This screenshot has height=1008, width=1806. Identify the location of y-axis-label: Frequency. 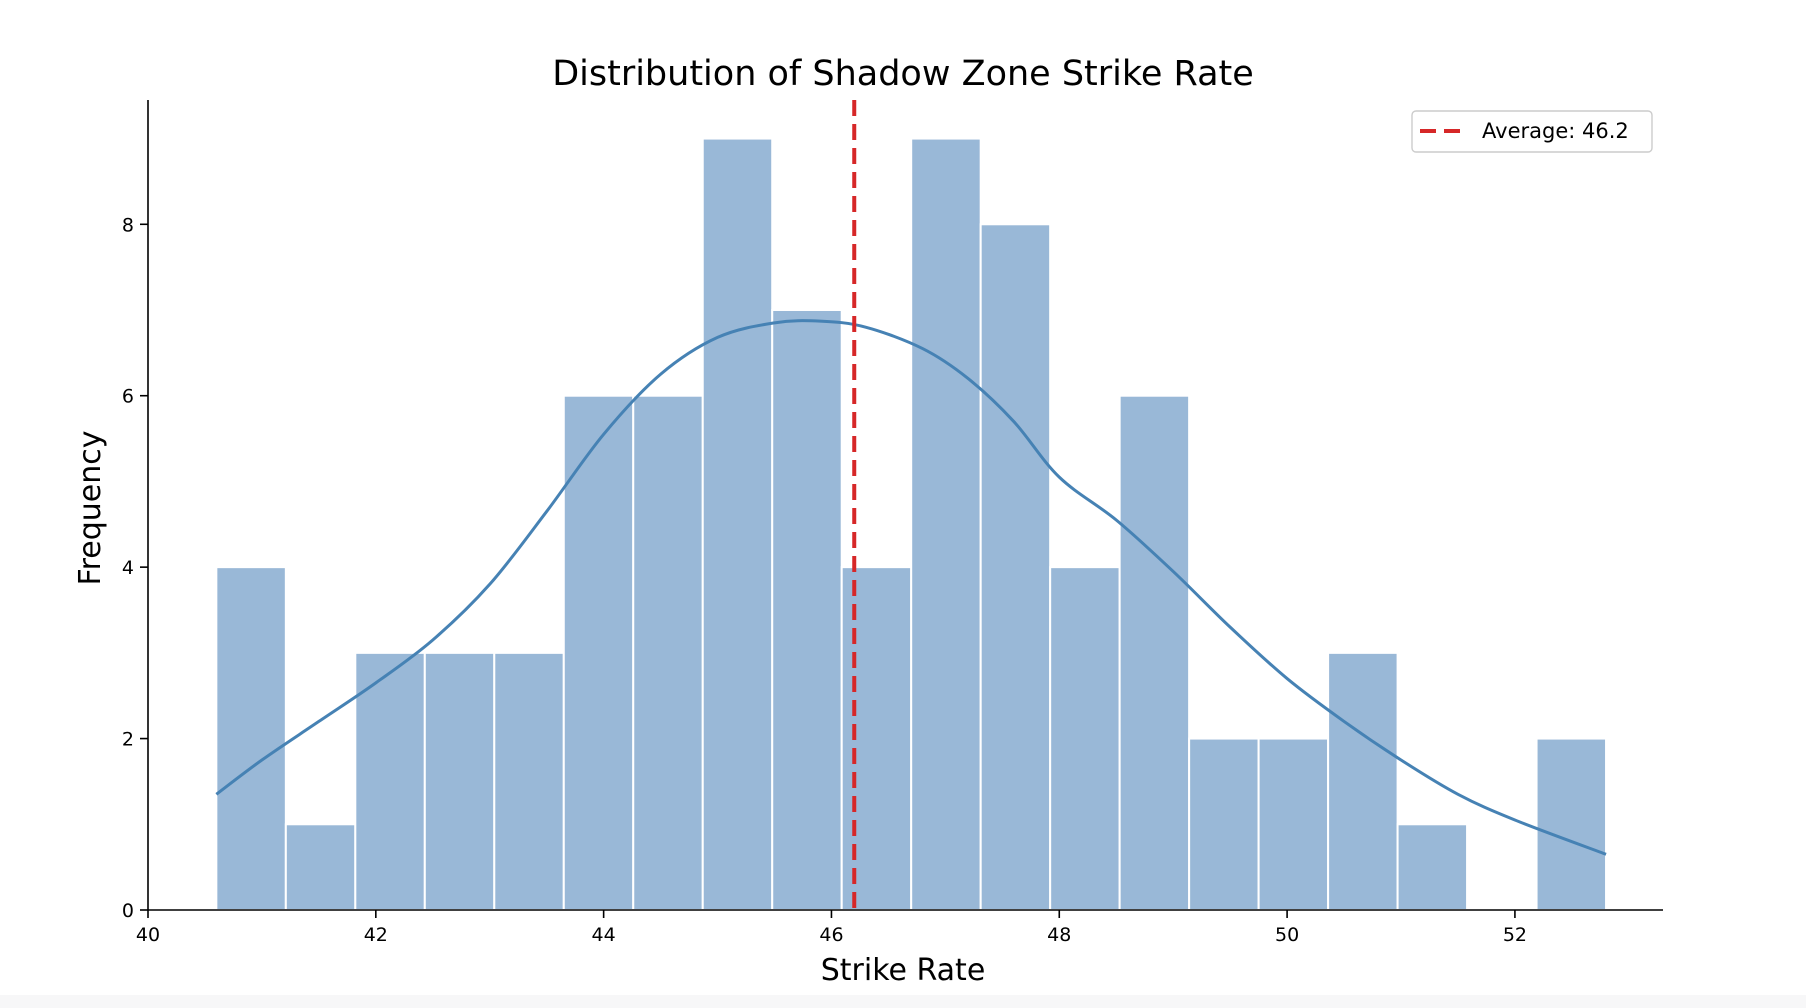
(90, 508).